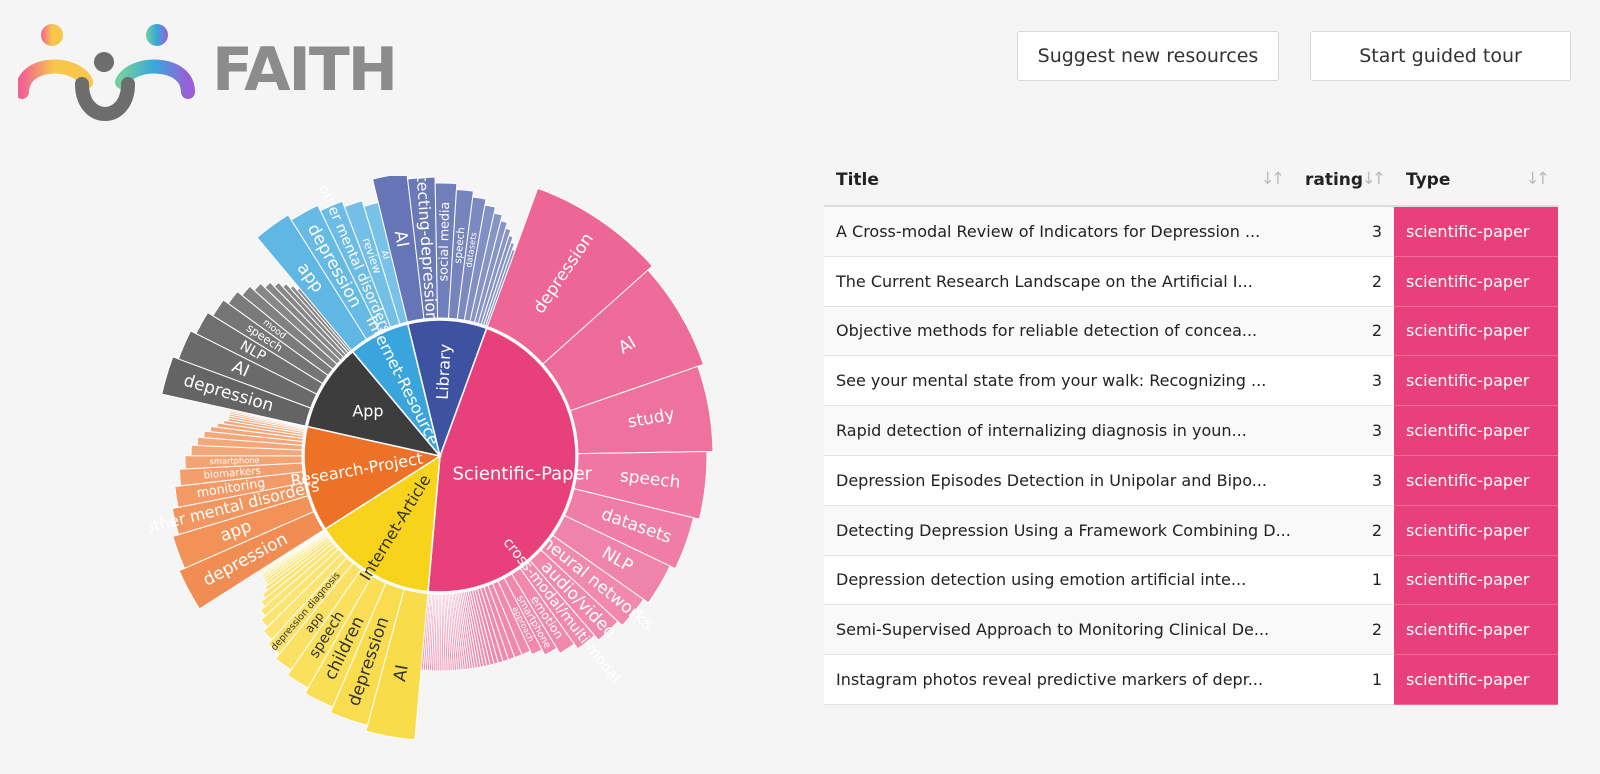 The width and height of the screenshot is (1600, 774). I want to click on title-header-label: Title, so click(857, 180).